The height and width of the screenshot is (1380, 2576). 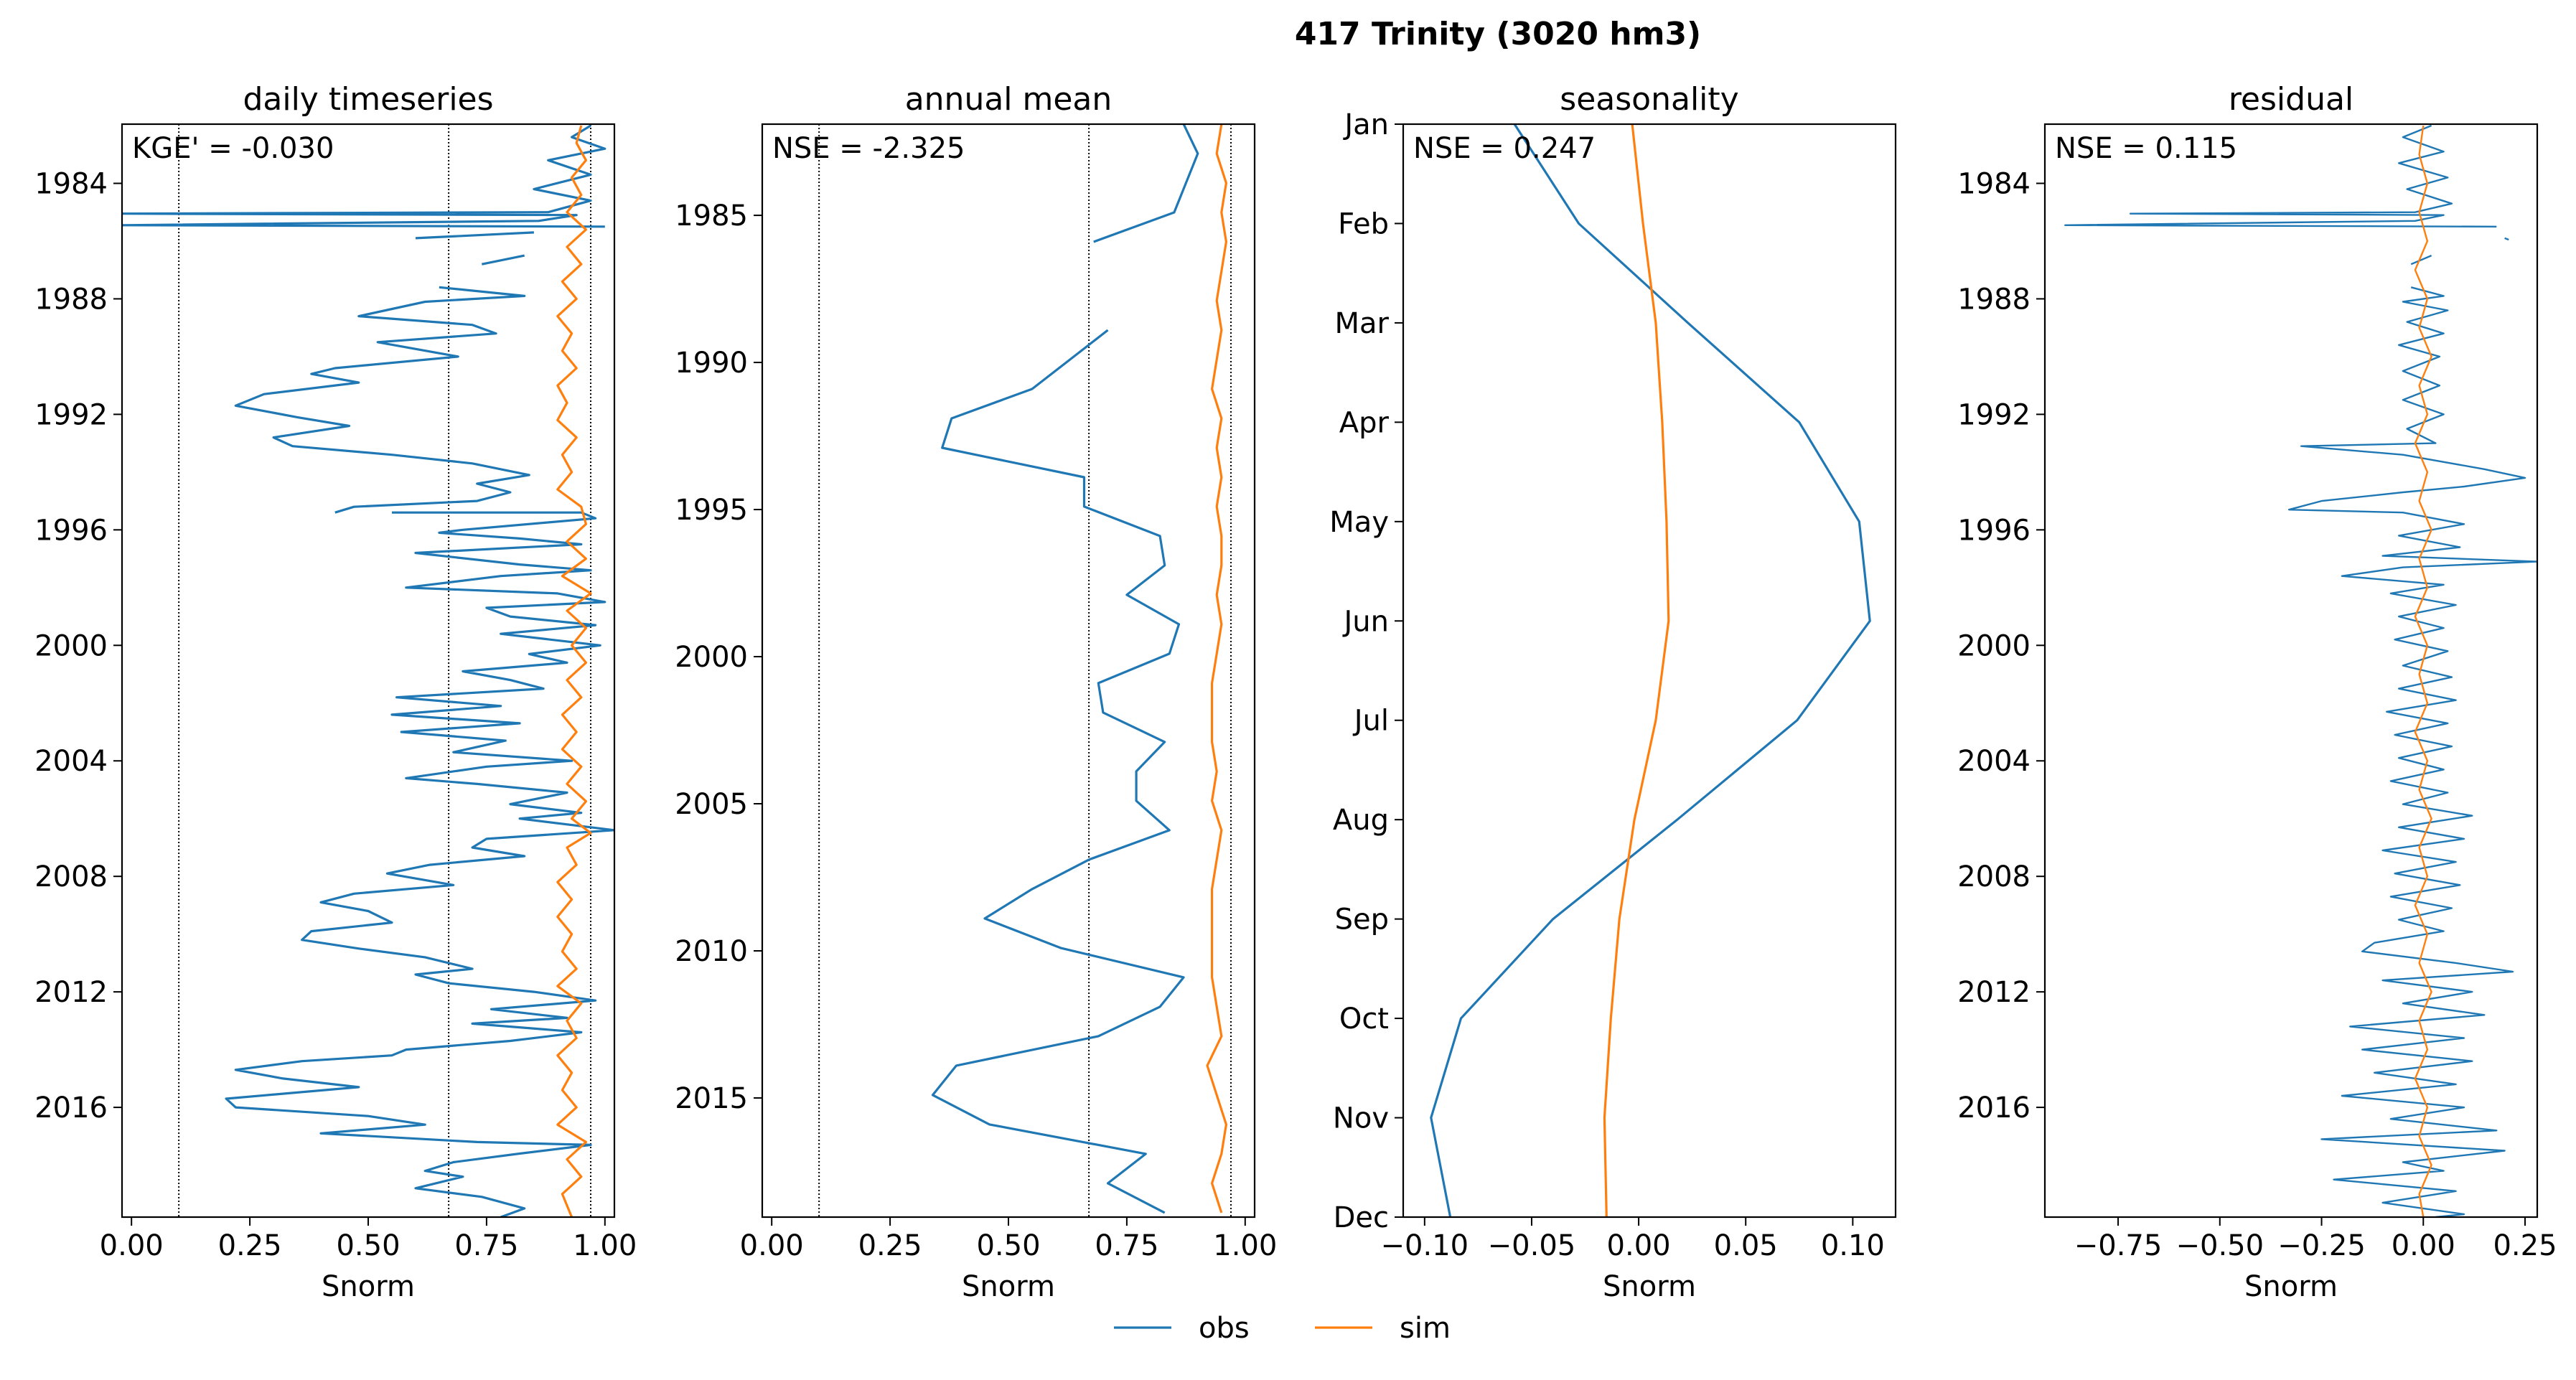 What do you see at coordinates (1498, 34) in the screenshot?
I see `figure-title: 417 Trinity (3020 hm3)` at bounding box center [1498, 34].